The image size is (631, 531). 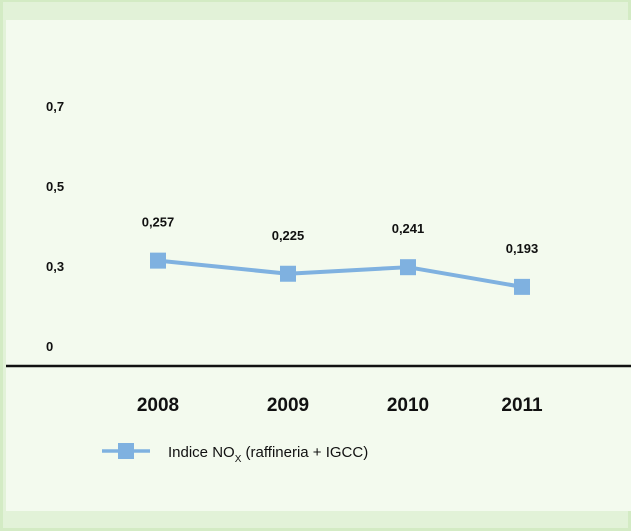 What do you see at coordinates (49, 346) in the screenshot?
I see `y-tick-label: 0` at bounding box center [49, 346].